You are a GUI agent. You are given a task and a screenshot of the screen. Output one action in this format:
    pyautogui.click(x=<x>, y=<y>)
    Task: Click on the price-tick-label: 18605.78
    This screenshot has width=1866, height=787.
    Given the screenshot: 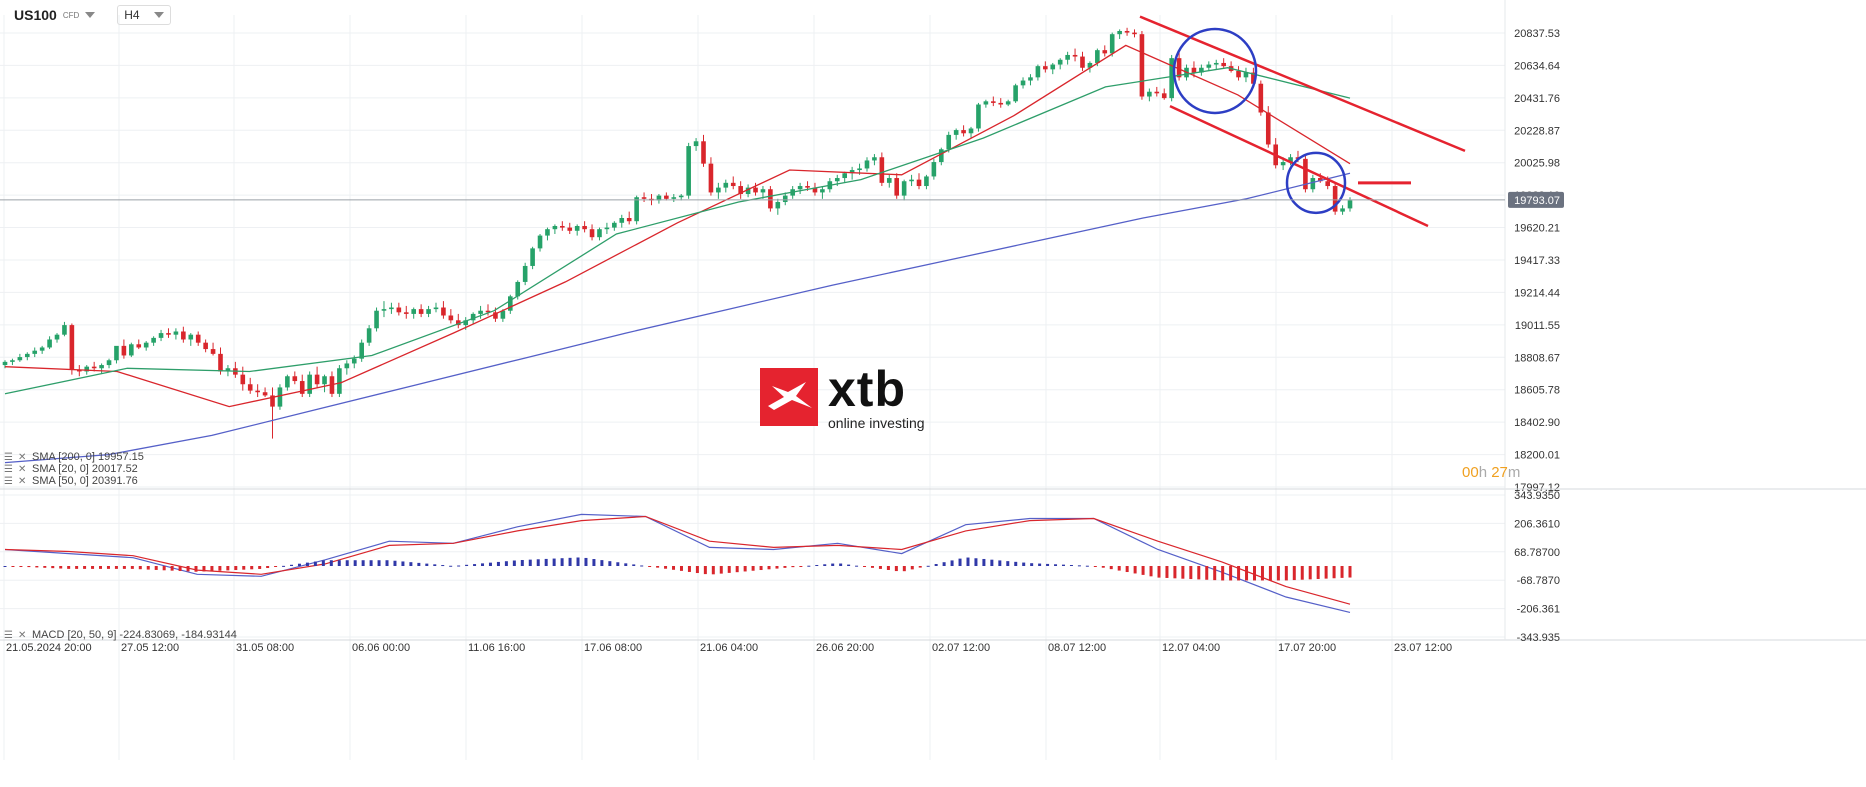 What is the action you would take?
    pyautogui.click(x=1537, y=391)
    